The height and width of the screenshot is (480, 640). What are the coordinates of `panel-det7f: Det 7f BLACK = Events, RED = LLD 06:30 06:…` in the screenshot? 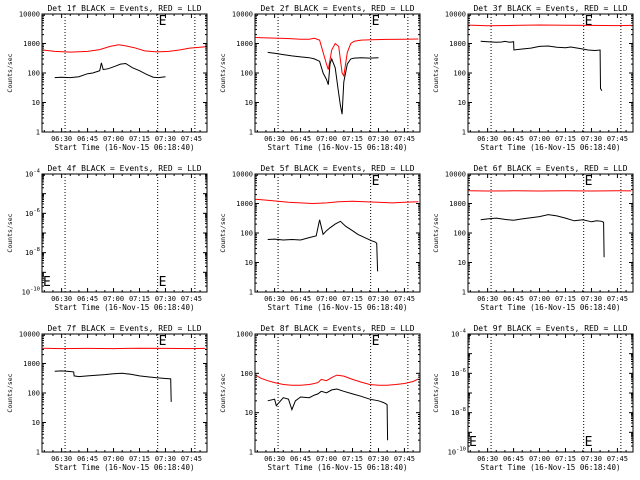 It's located at (107, 398).